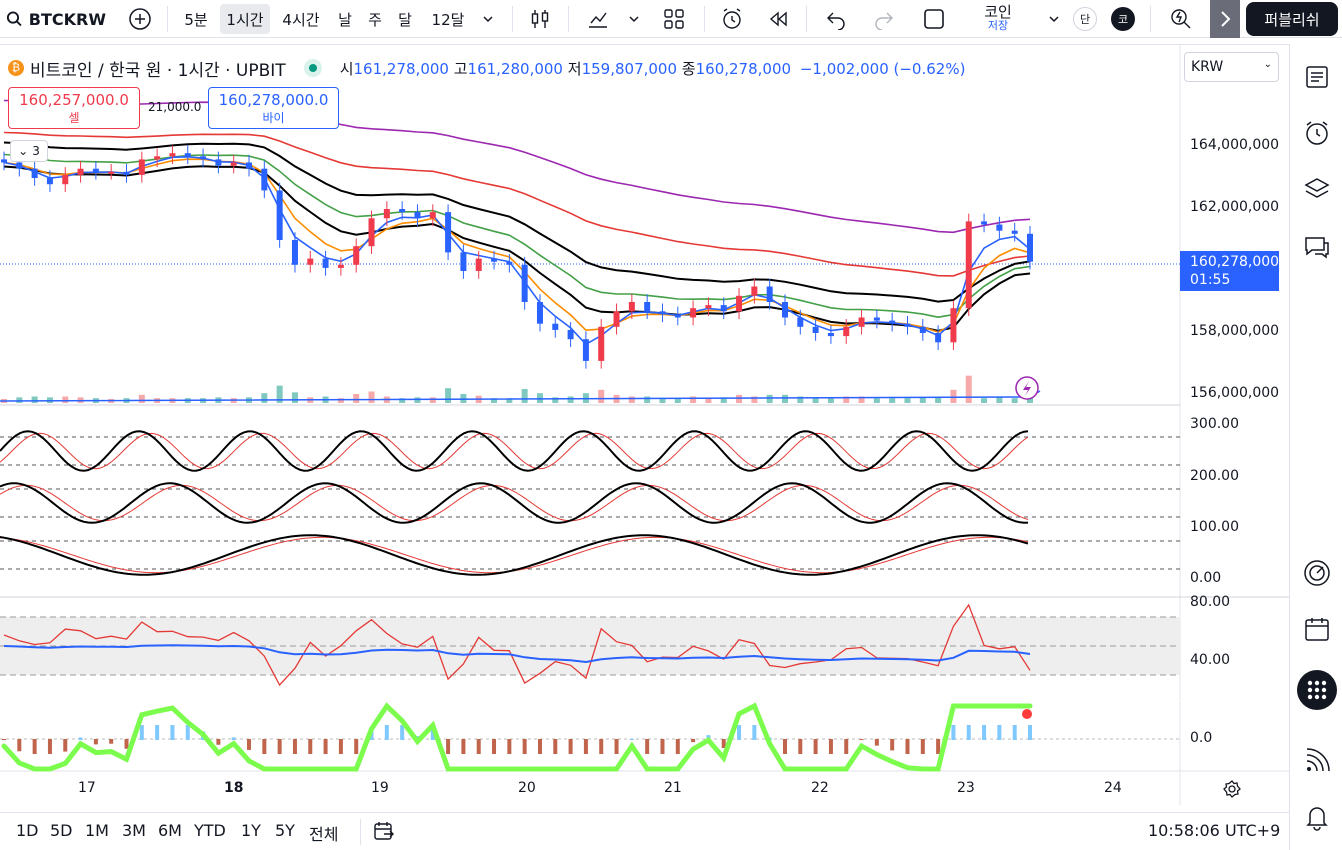  Describe the element at coordinates (285, 830) in the screenshot. I see `range-5y: 5Y` at that location.